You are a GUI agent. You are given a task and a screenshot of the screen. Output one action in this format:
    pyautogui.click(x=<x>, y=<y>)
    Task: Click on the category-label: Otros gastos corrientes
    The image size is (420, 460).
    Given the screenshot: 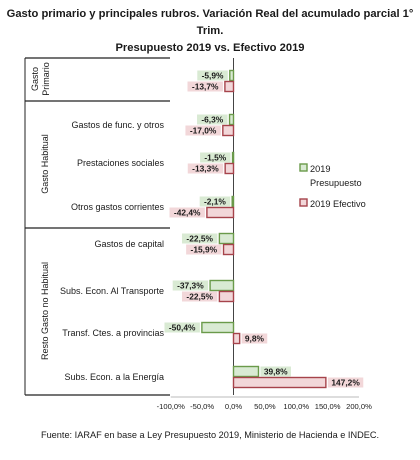 What is the action you would take?
    pyautogui.click(x=118, y=207)
    